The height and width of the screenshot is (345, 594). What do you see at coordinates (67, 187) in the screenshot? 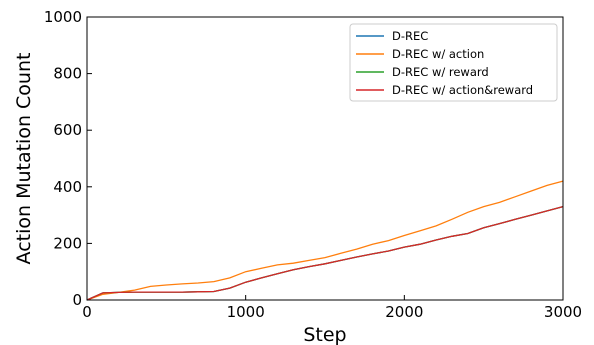
I see `y-tick-label: 400` at bounding box center [67, 187].